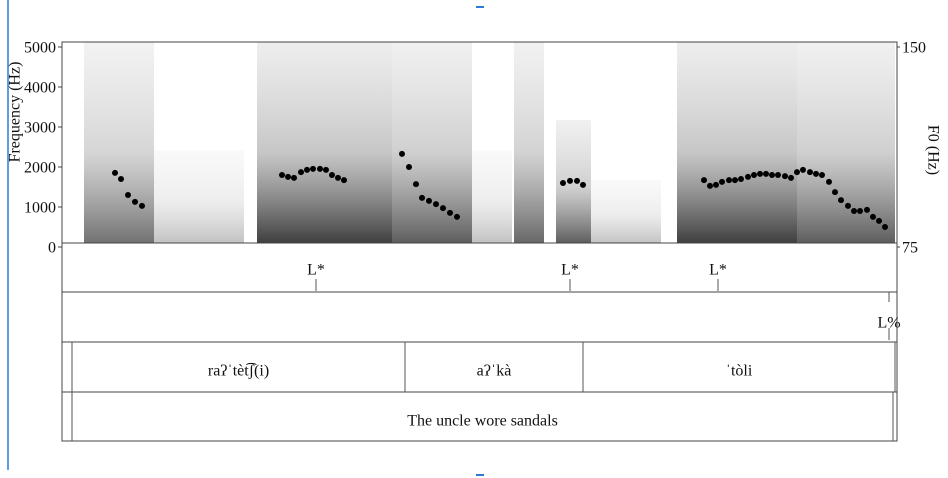 This screenshot has height=478, width=948. Describe the element at coordinates (40, 208) in the screenshot. I see `y-tick-label: 1000` at that location.